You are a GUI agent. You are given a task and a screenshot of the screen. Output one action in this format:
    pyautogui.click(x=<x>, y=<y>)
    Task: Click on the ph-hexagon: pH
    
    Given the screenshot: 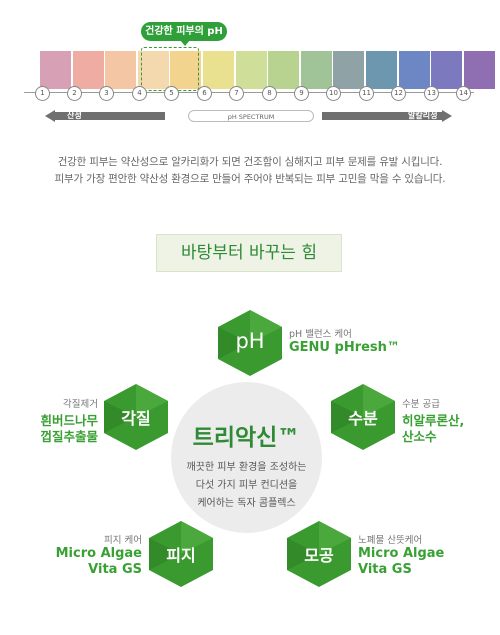 What is the action you would take?
    pyautogui.click(x=250, y=343)
    